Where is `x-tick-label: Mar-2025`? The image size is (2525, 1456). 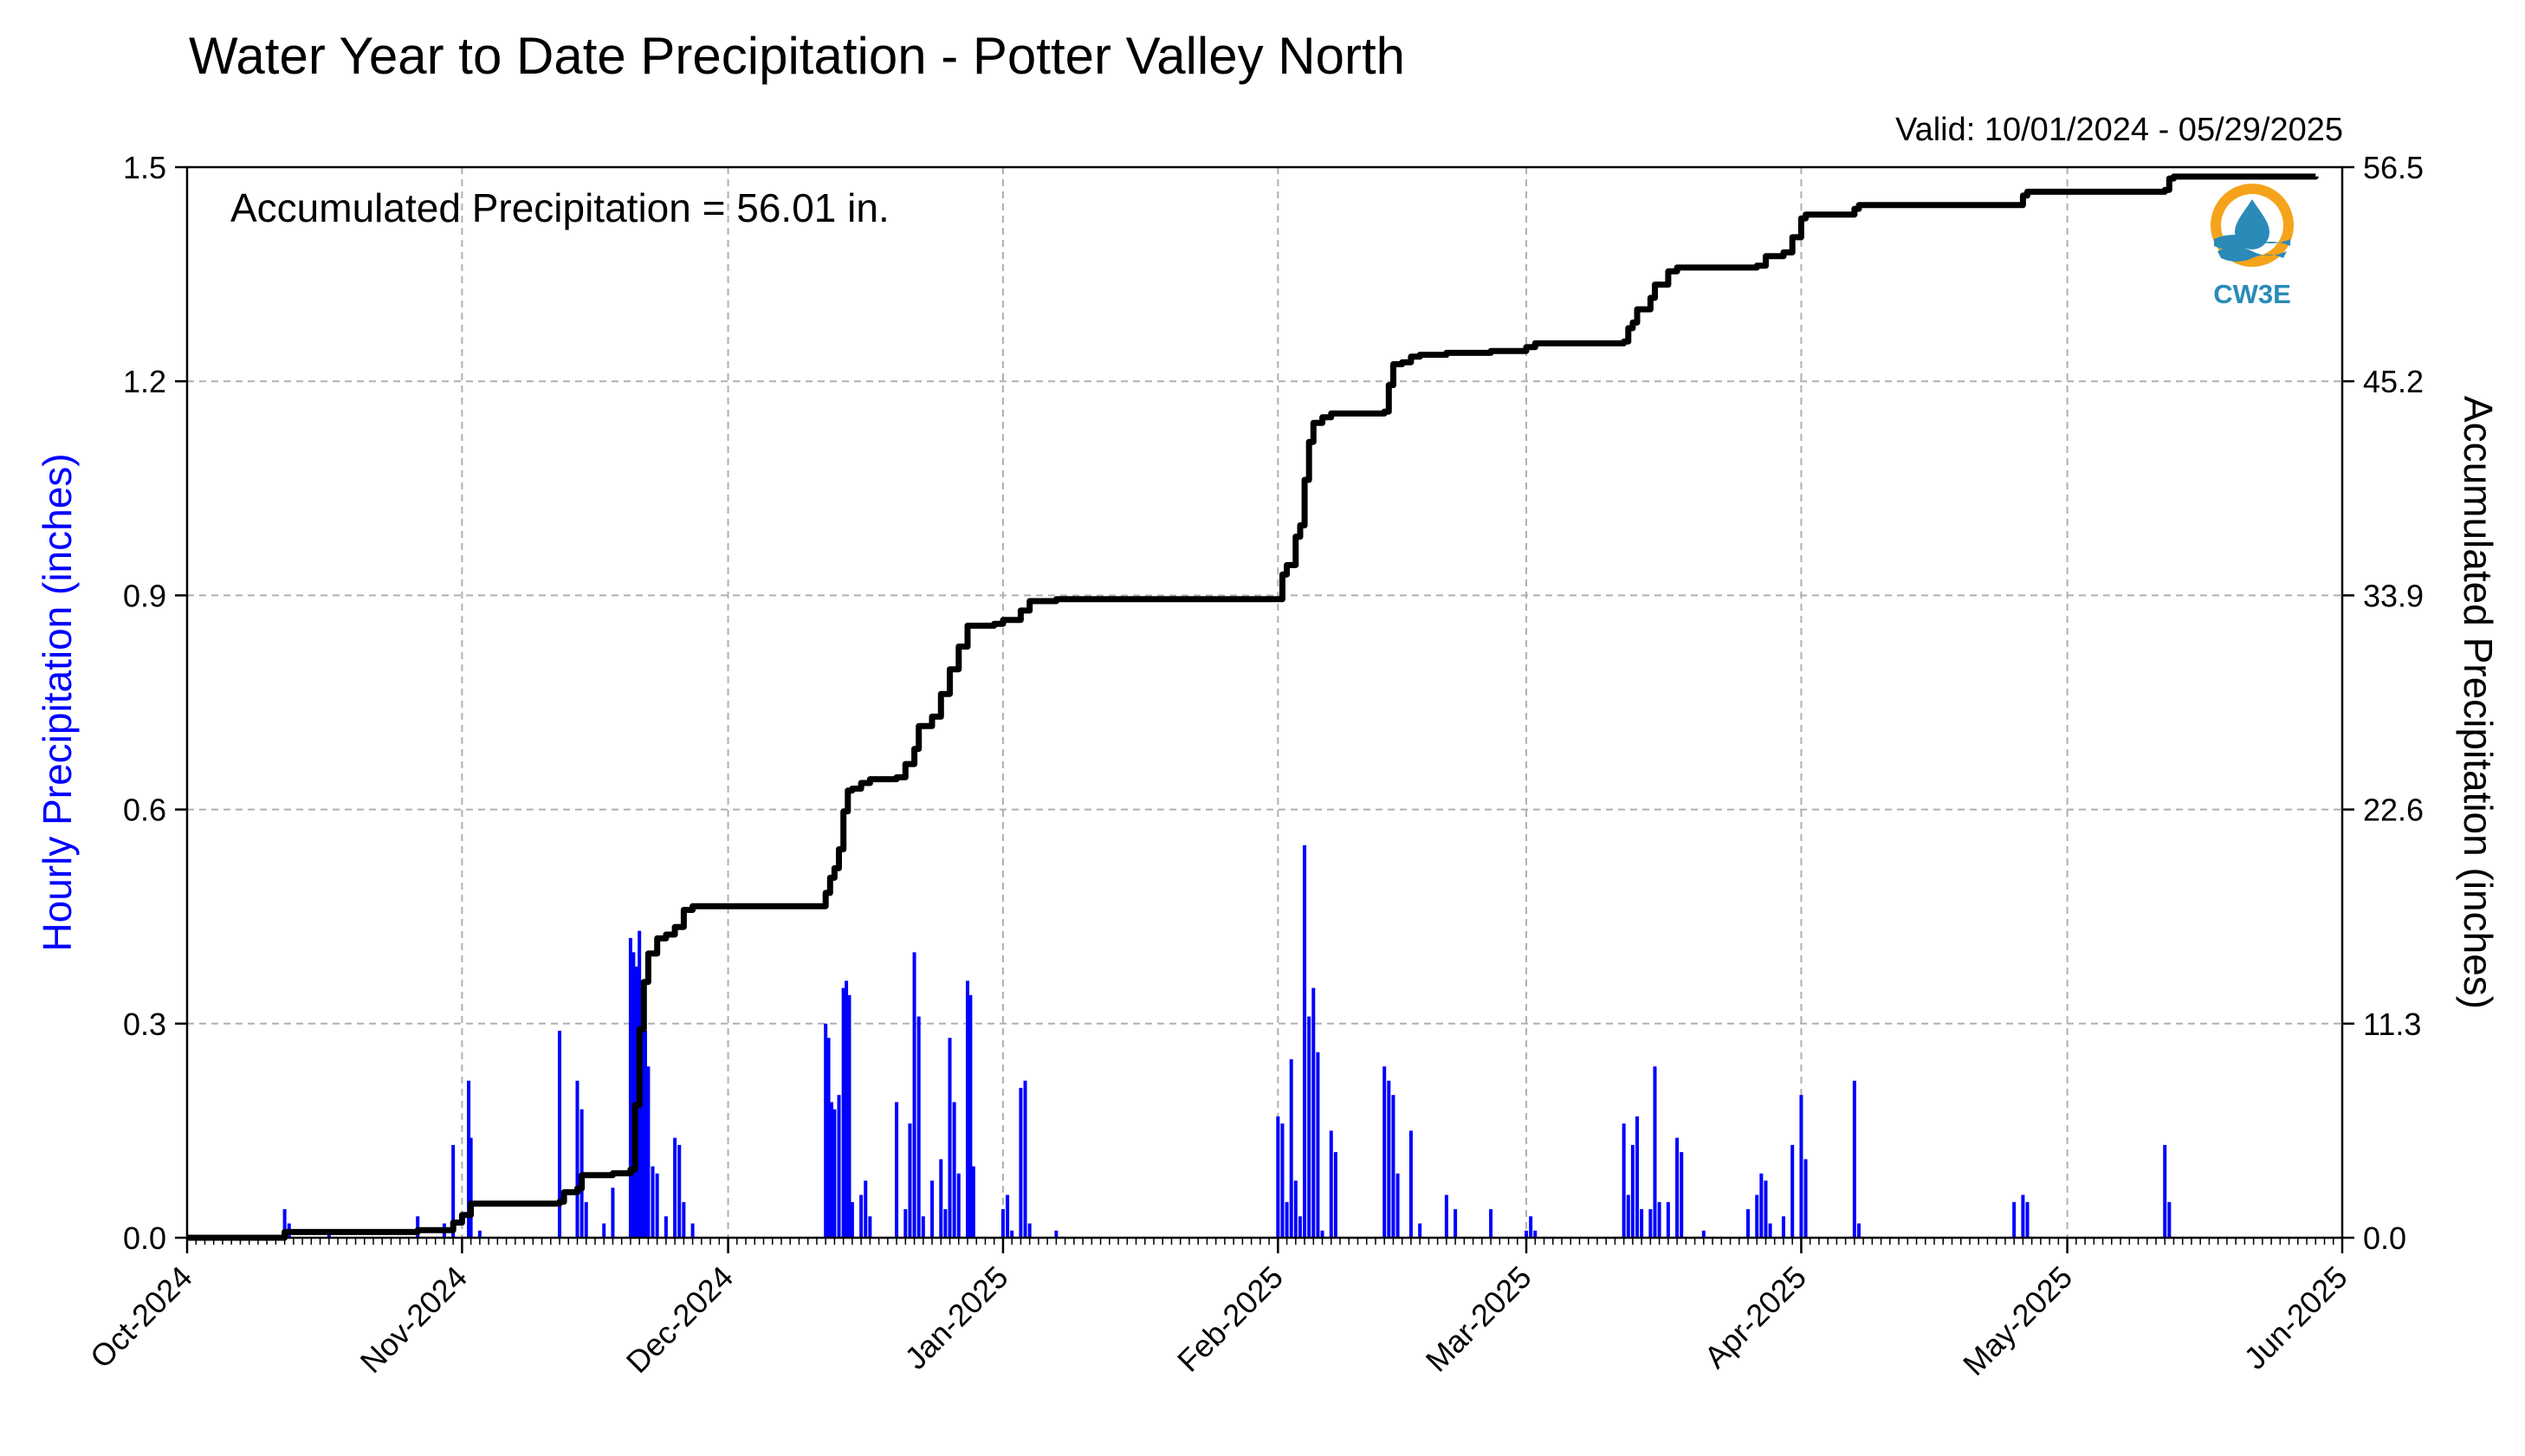
x-tick-label: Mar-2025 is located at coordinates (1478, 1319).